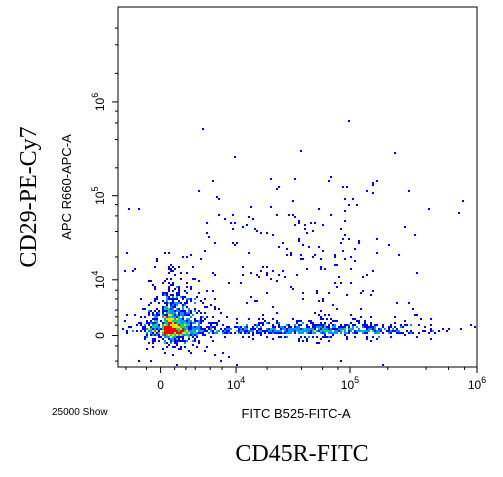 The image size is (503, 477). I want to click on outer-x-label: CD45R-FITC, so click(301, 454).